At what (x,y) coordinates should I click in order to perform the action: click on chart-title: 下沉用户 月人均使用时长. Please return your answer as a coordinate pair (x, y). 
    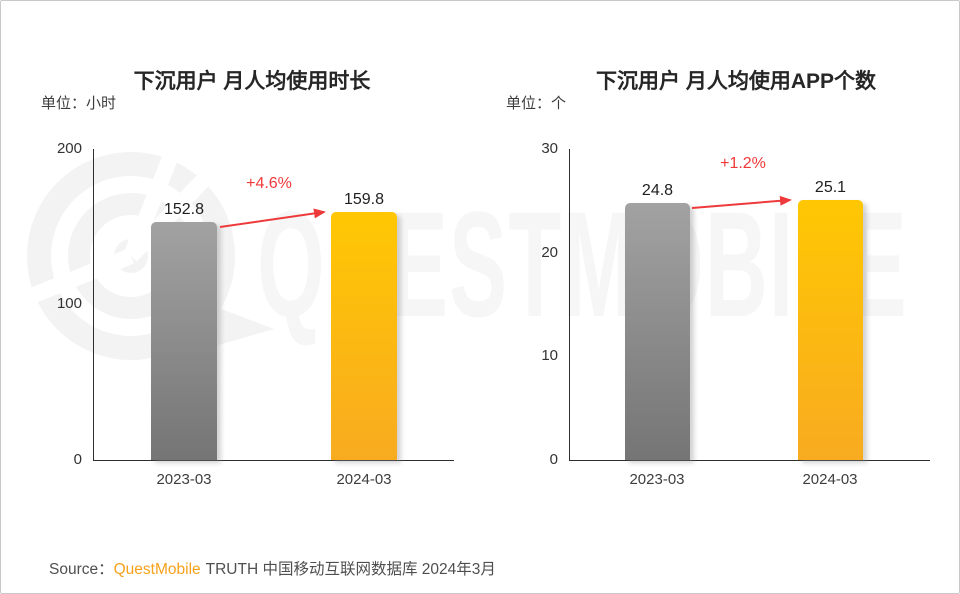
    Looking at the image, I should click on (252, 82).